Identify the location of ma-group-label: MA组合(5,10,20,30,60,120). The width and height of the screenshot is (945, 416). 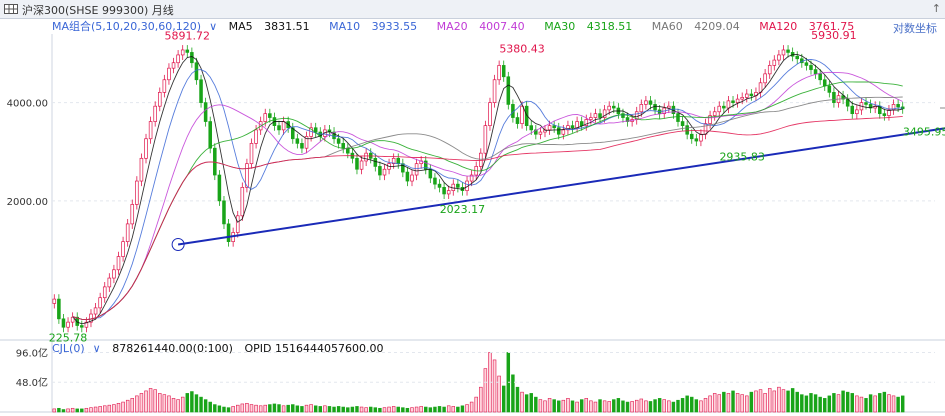
(127, 26).